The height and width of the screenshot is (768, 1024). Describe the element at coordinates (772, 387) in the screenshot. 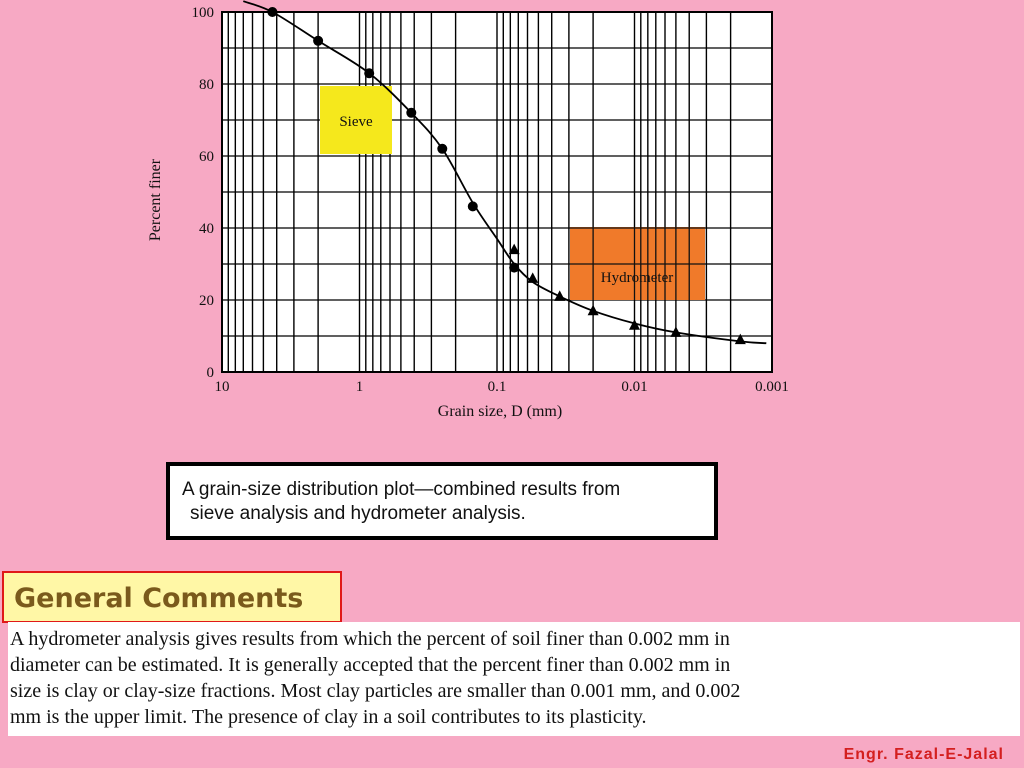

I see `x-tick-label: 0.001` at that location.